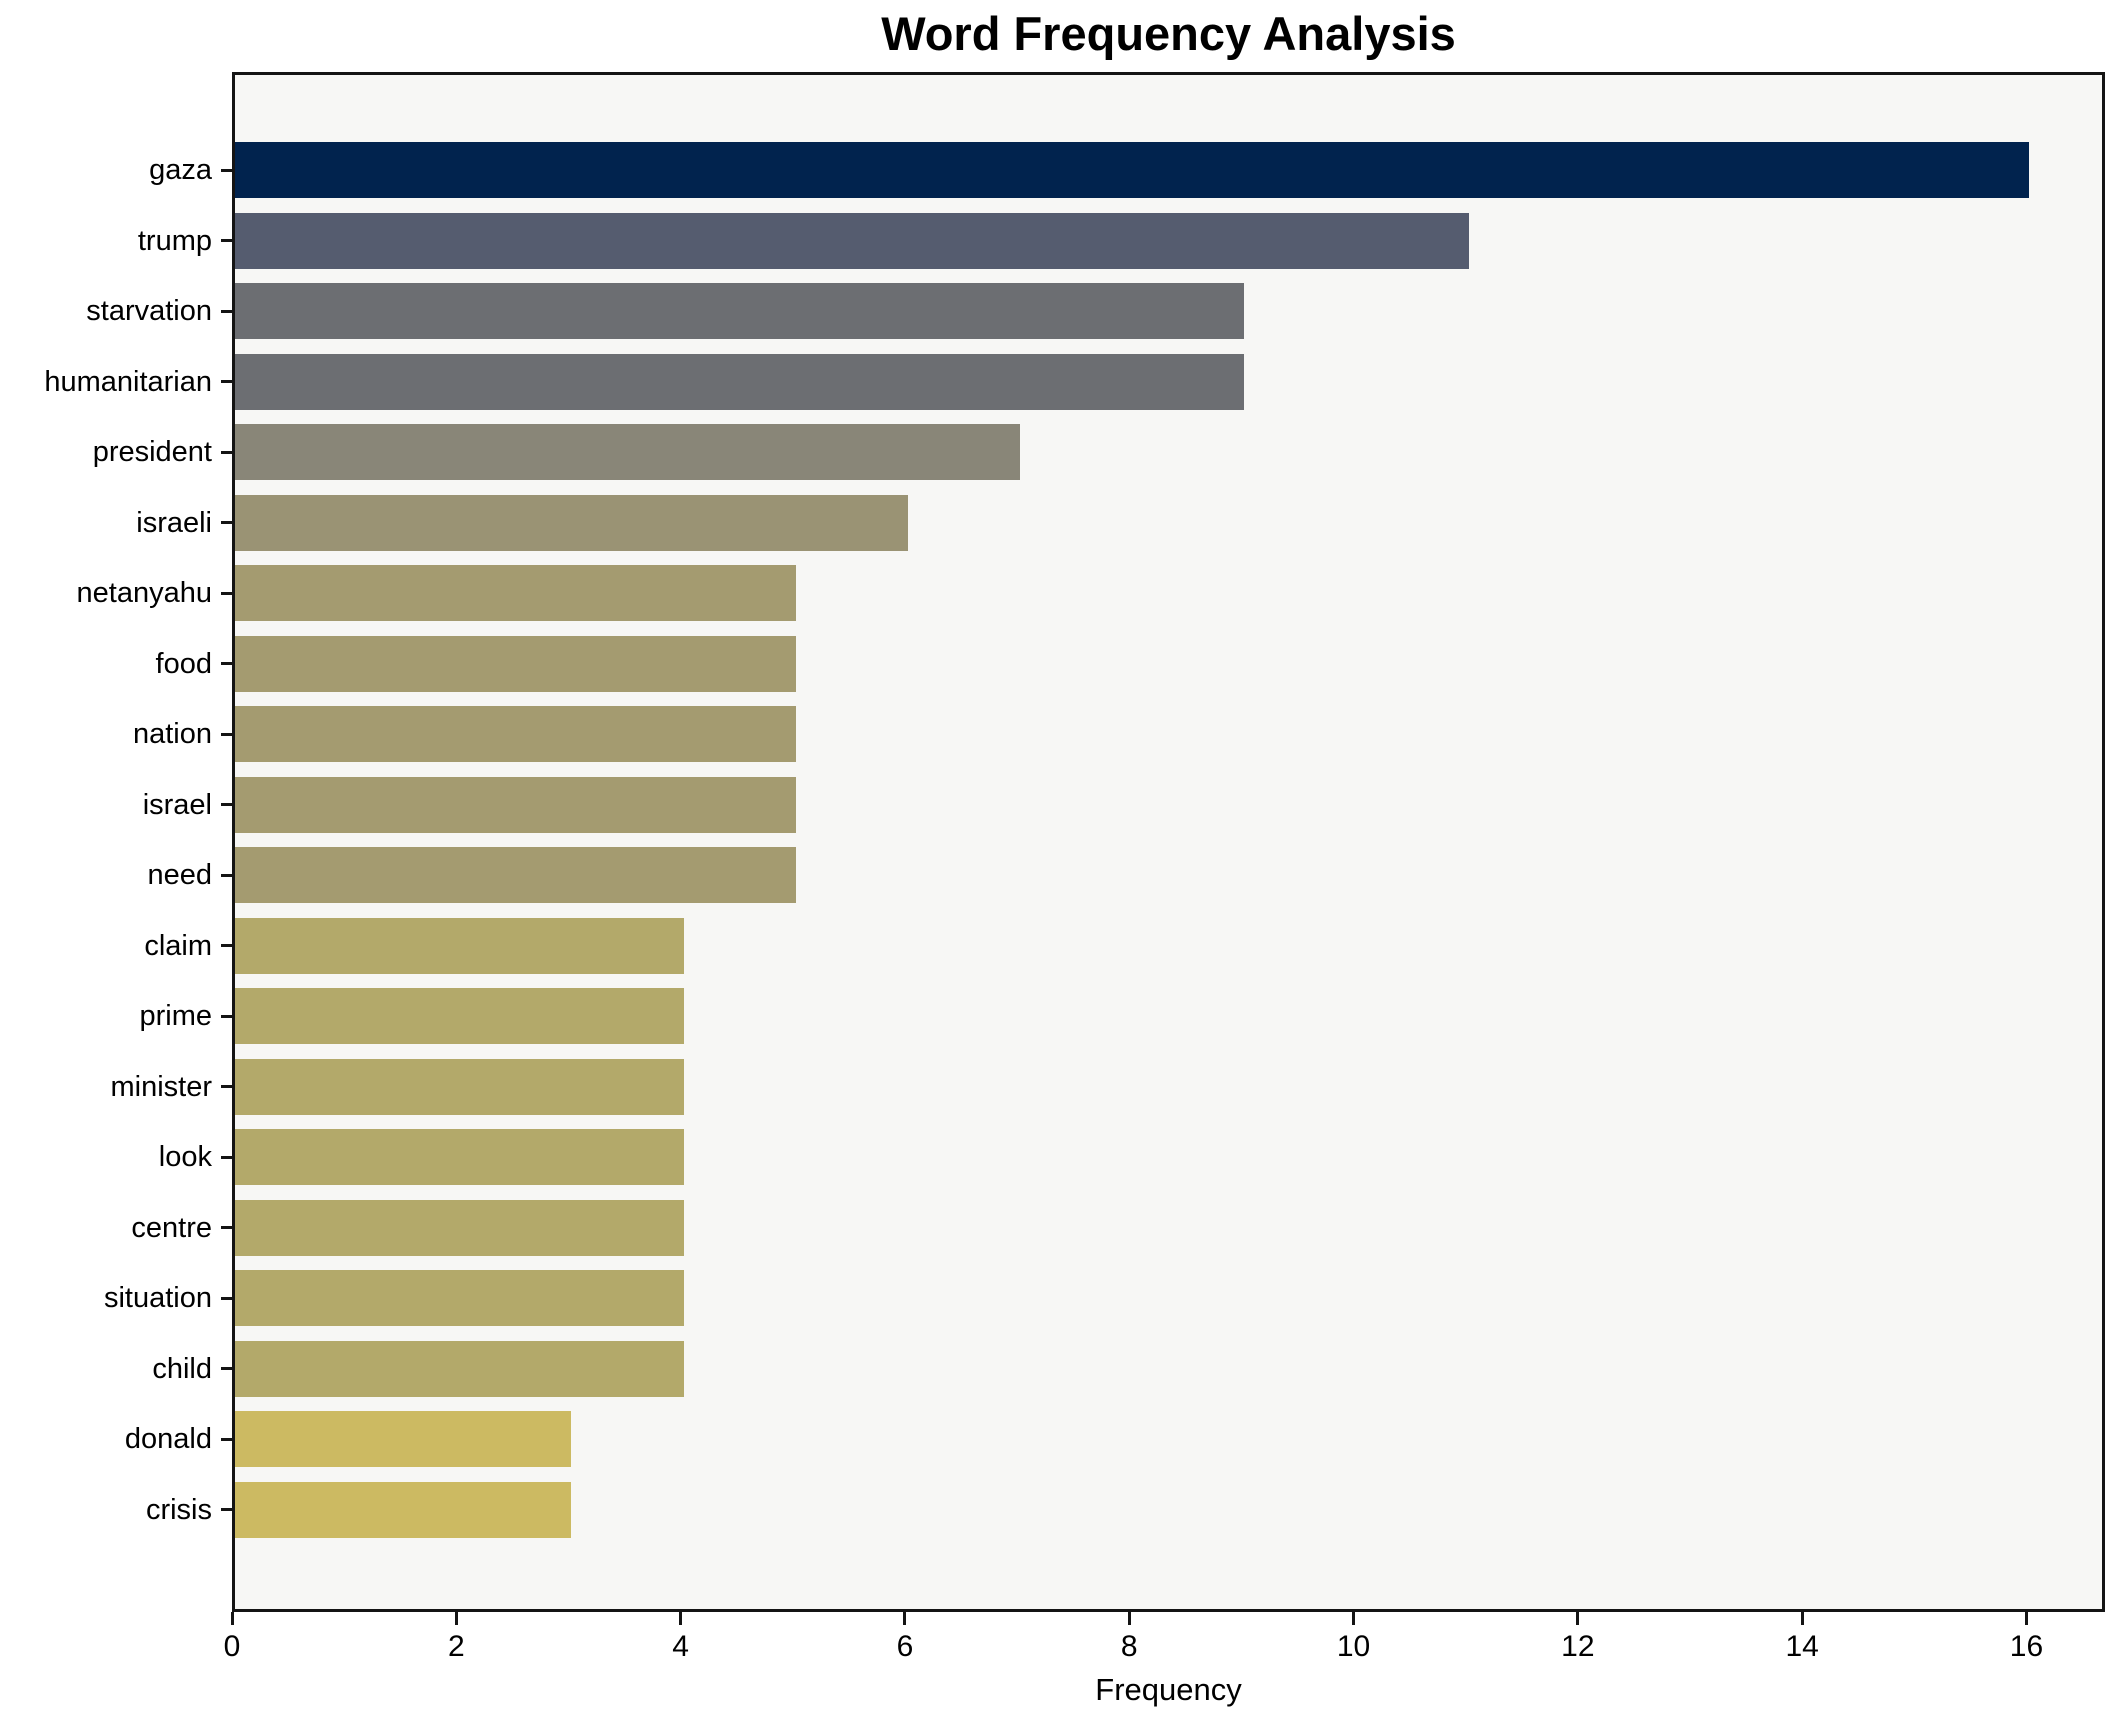  I want to click on bar-netanyahu, so click(515, 593).